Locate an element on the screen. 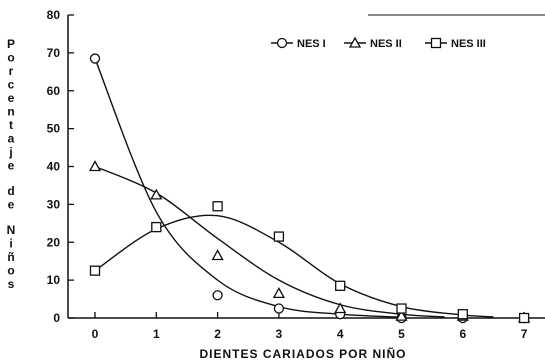  x-tick-label: 1 is located at coordinates (156, 334).